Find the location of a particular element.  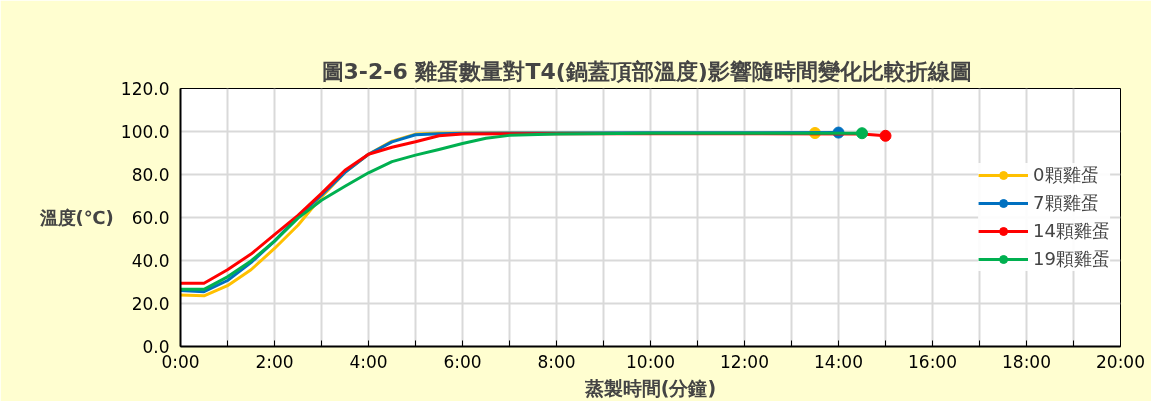

chart-title: 圖3-2-6 雞蛋數量對T4(鍋蓋頂部溫度)影響隨時間變化比較折線圖 is located at coordinates (646, 71).